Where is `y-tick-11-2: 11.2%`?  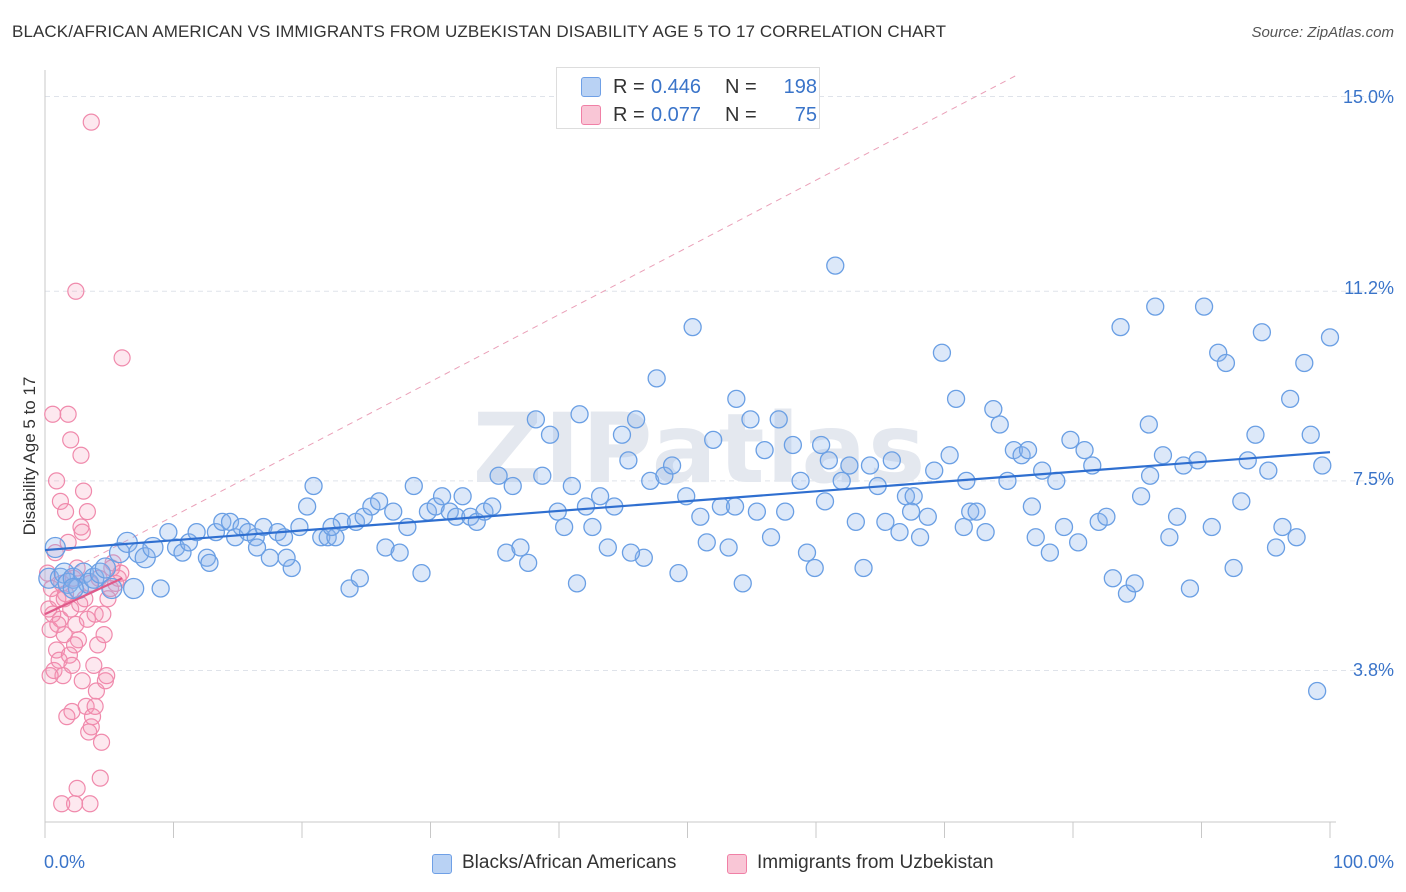 y-tick-11-2: 11.2% is located at coordinates (1369, 288).